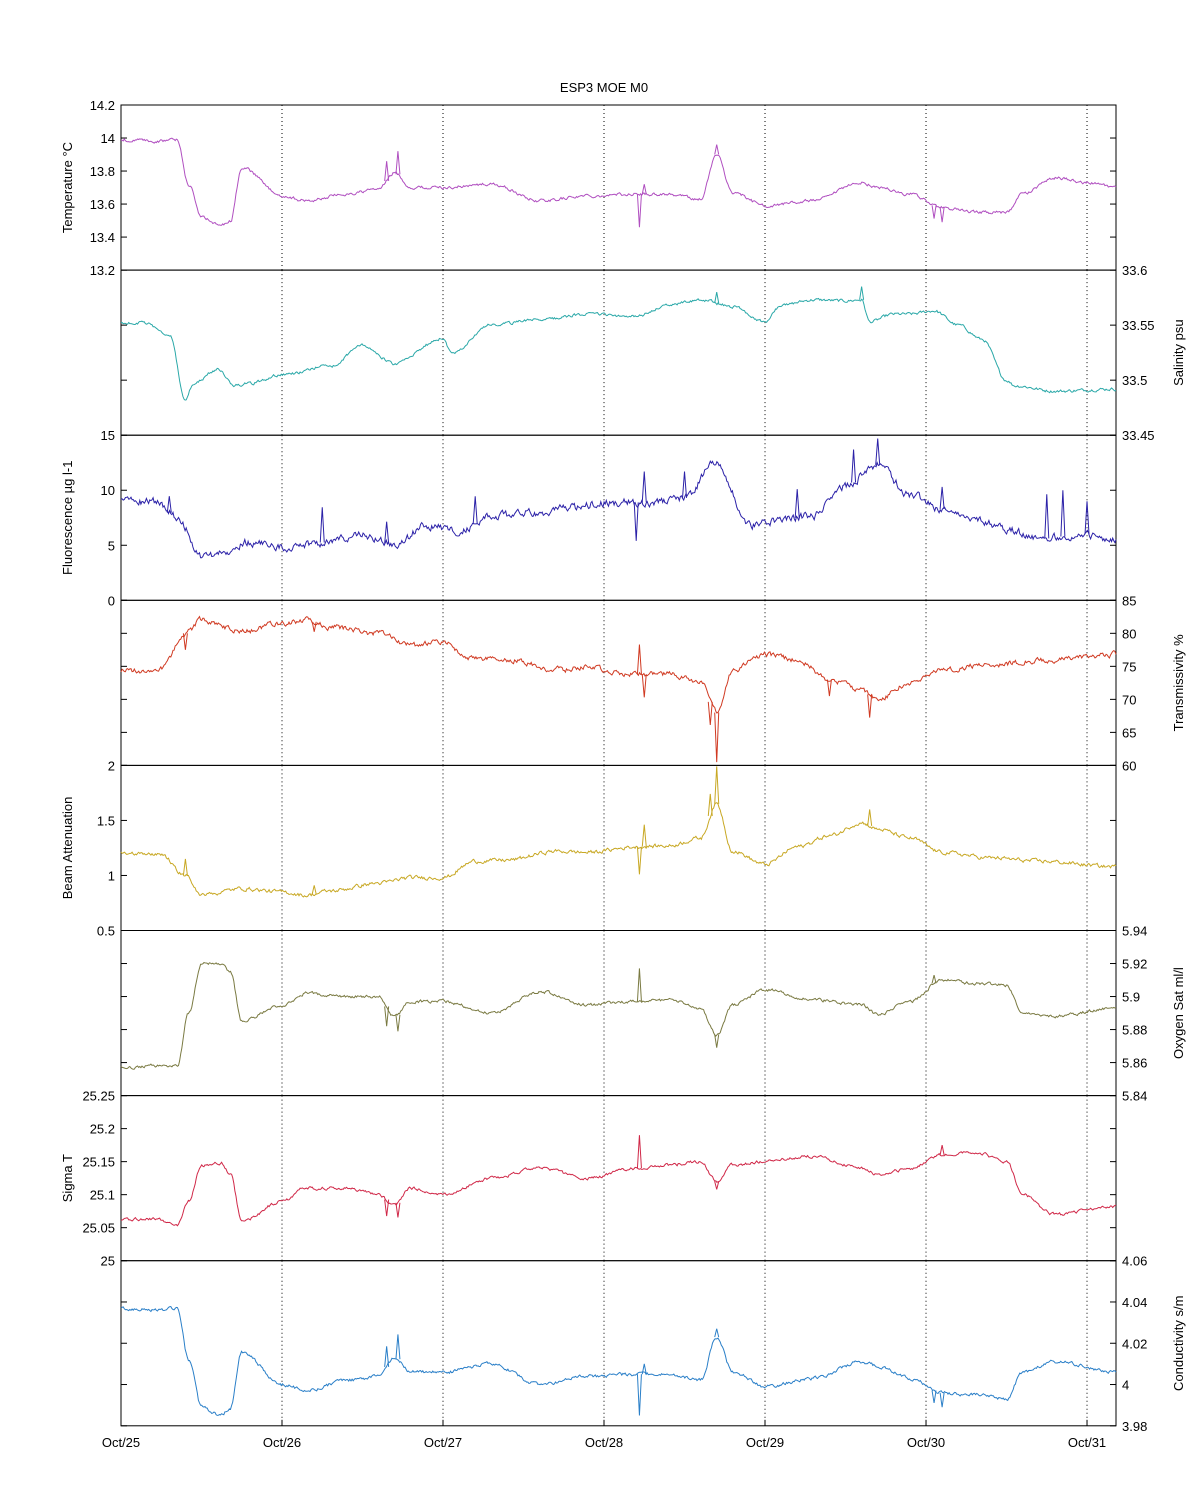 Image resolution: width=1200 pixels, height=1501 pixels. Describe the element at coordinates (1138, 325) in the screenshot. I see `y-tick-label: 33.55` at that location.